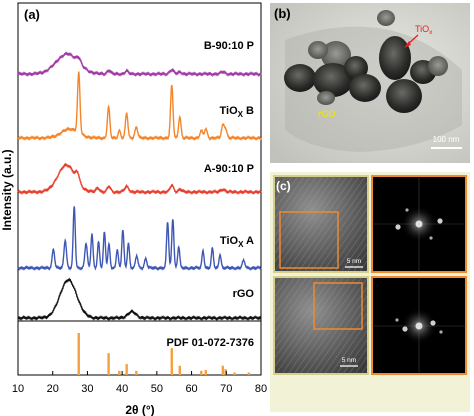  I want to click on series-line-b-90-10-p, so click(139, 64).